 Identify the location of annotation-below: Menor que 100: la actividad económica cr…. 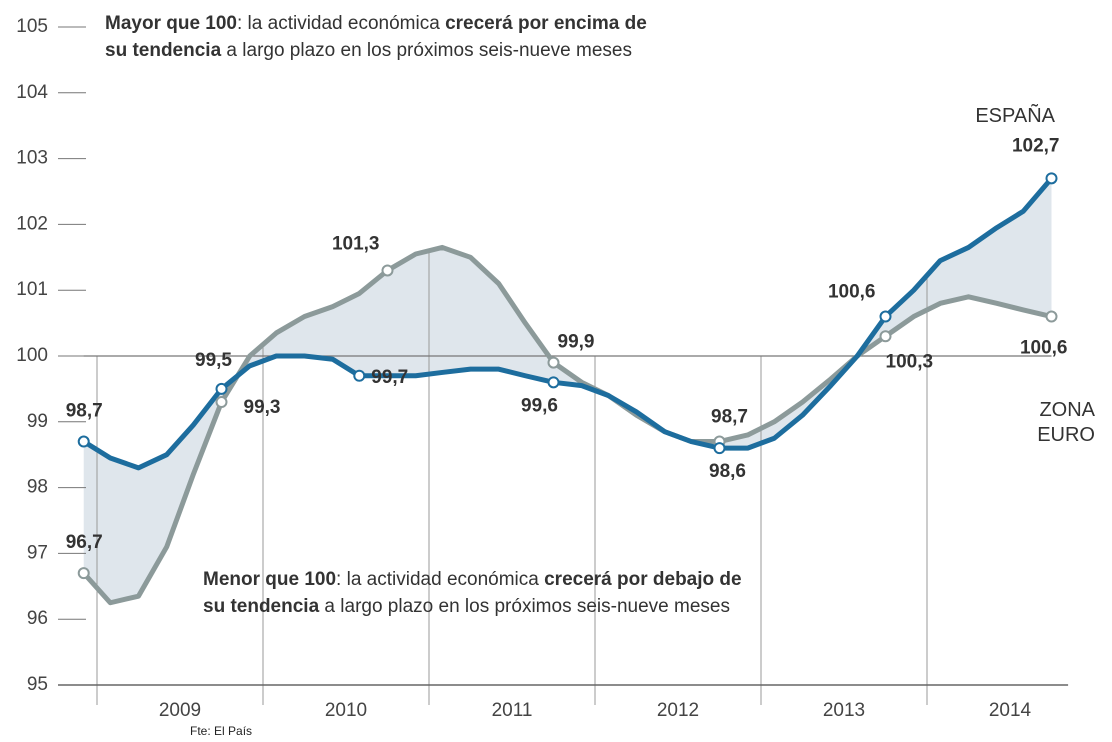
(483, 593).